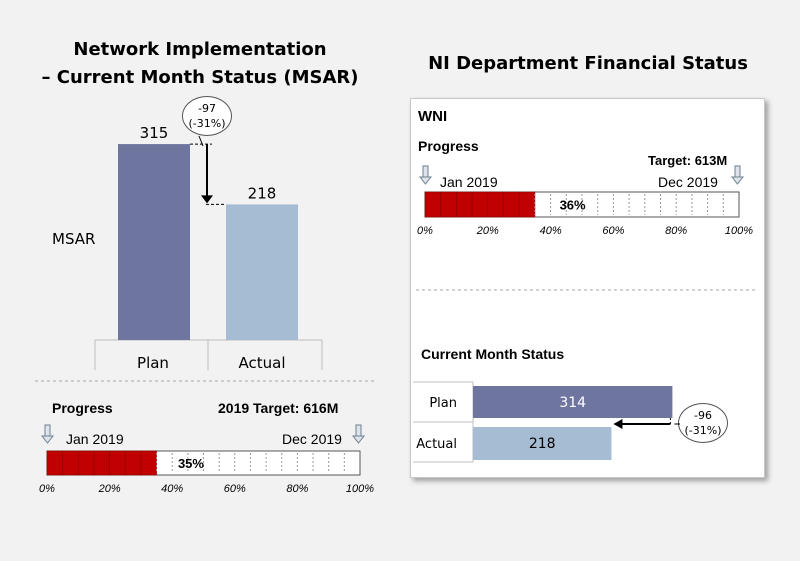 Image resolution: width=800 pixels, height=561 pixels. What do you see at coordinates (278, 408) in the screenshot?
I see `left-progress-target: 2019 Target: 616M` at bounding box center [278, 408].